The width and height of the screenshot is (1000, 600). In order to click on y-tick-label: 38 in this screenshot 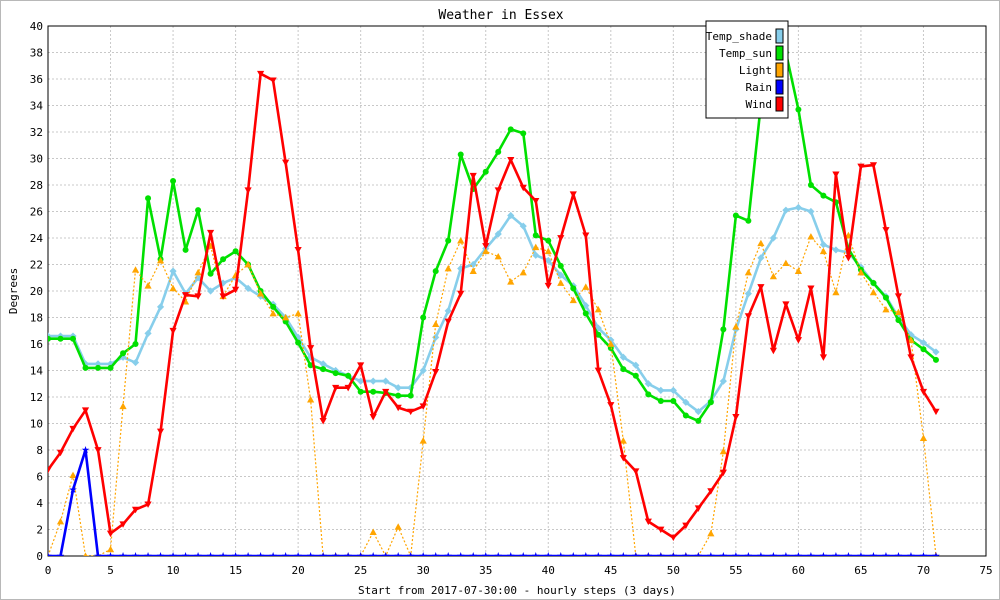, I will do `click(36, 53)`.